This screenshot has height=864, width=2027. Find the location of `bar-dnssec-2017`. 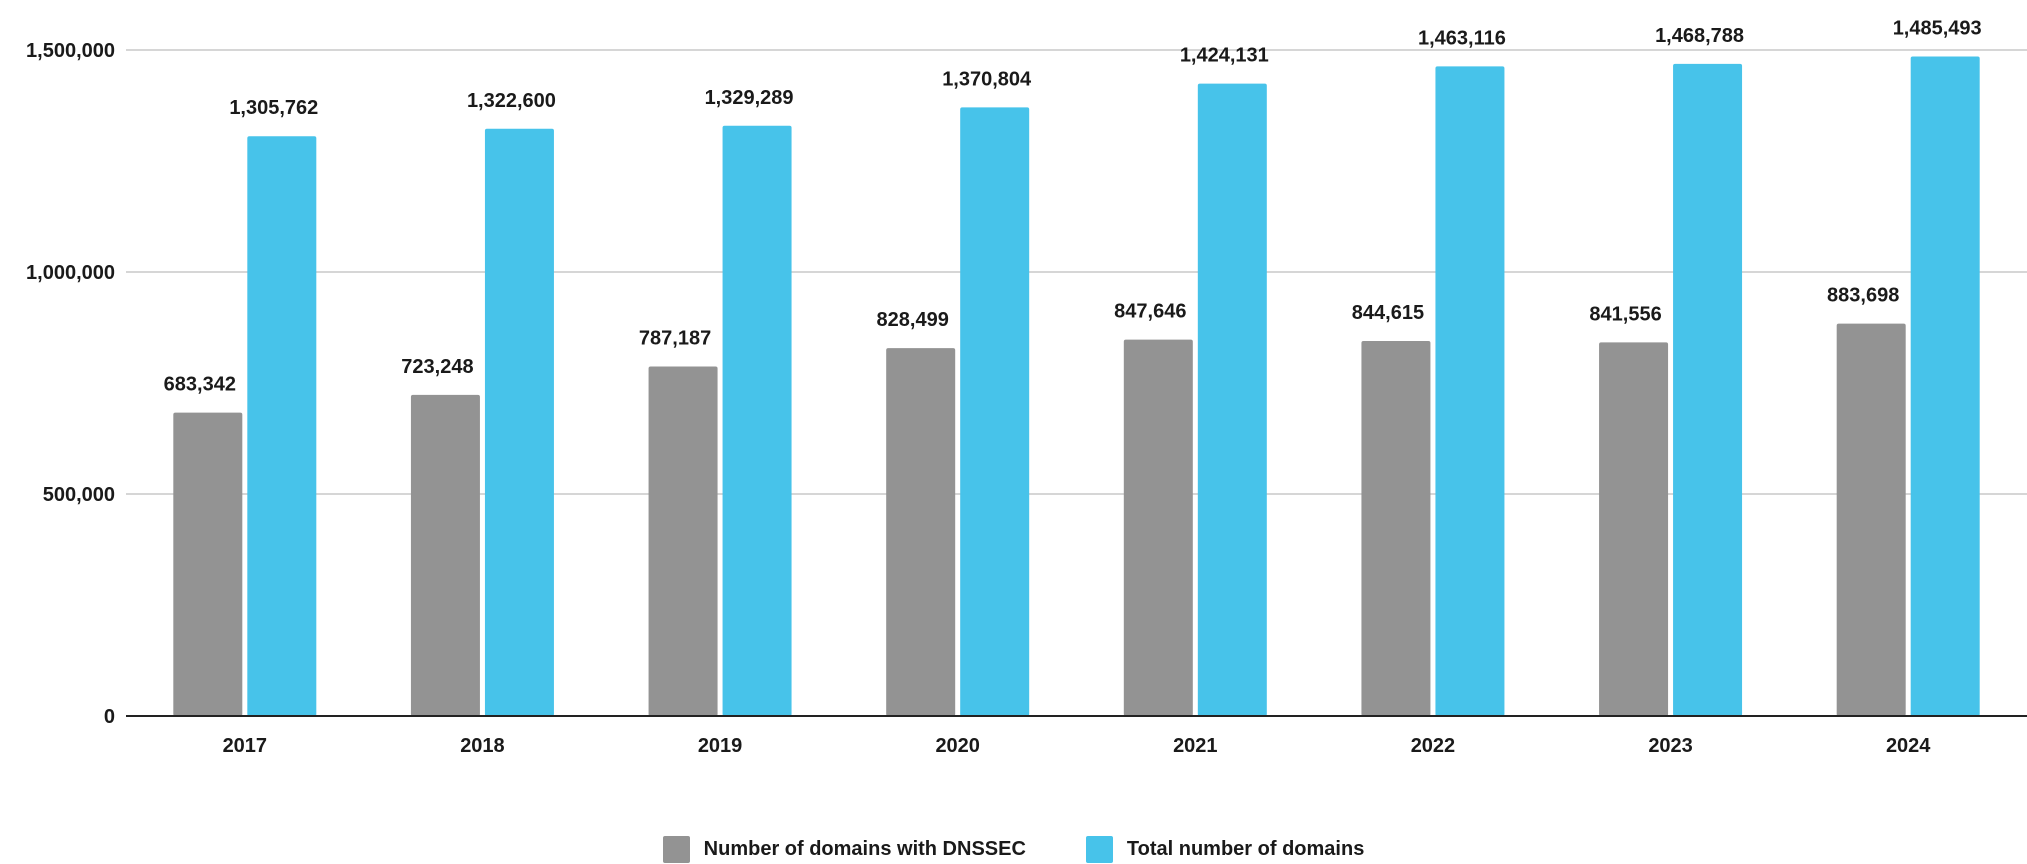

bar-dnssec-2017 is located at coordinates (208, 564).